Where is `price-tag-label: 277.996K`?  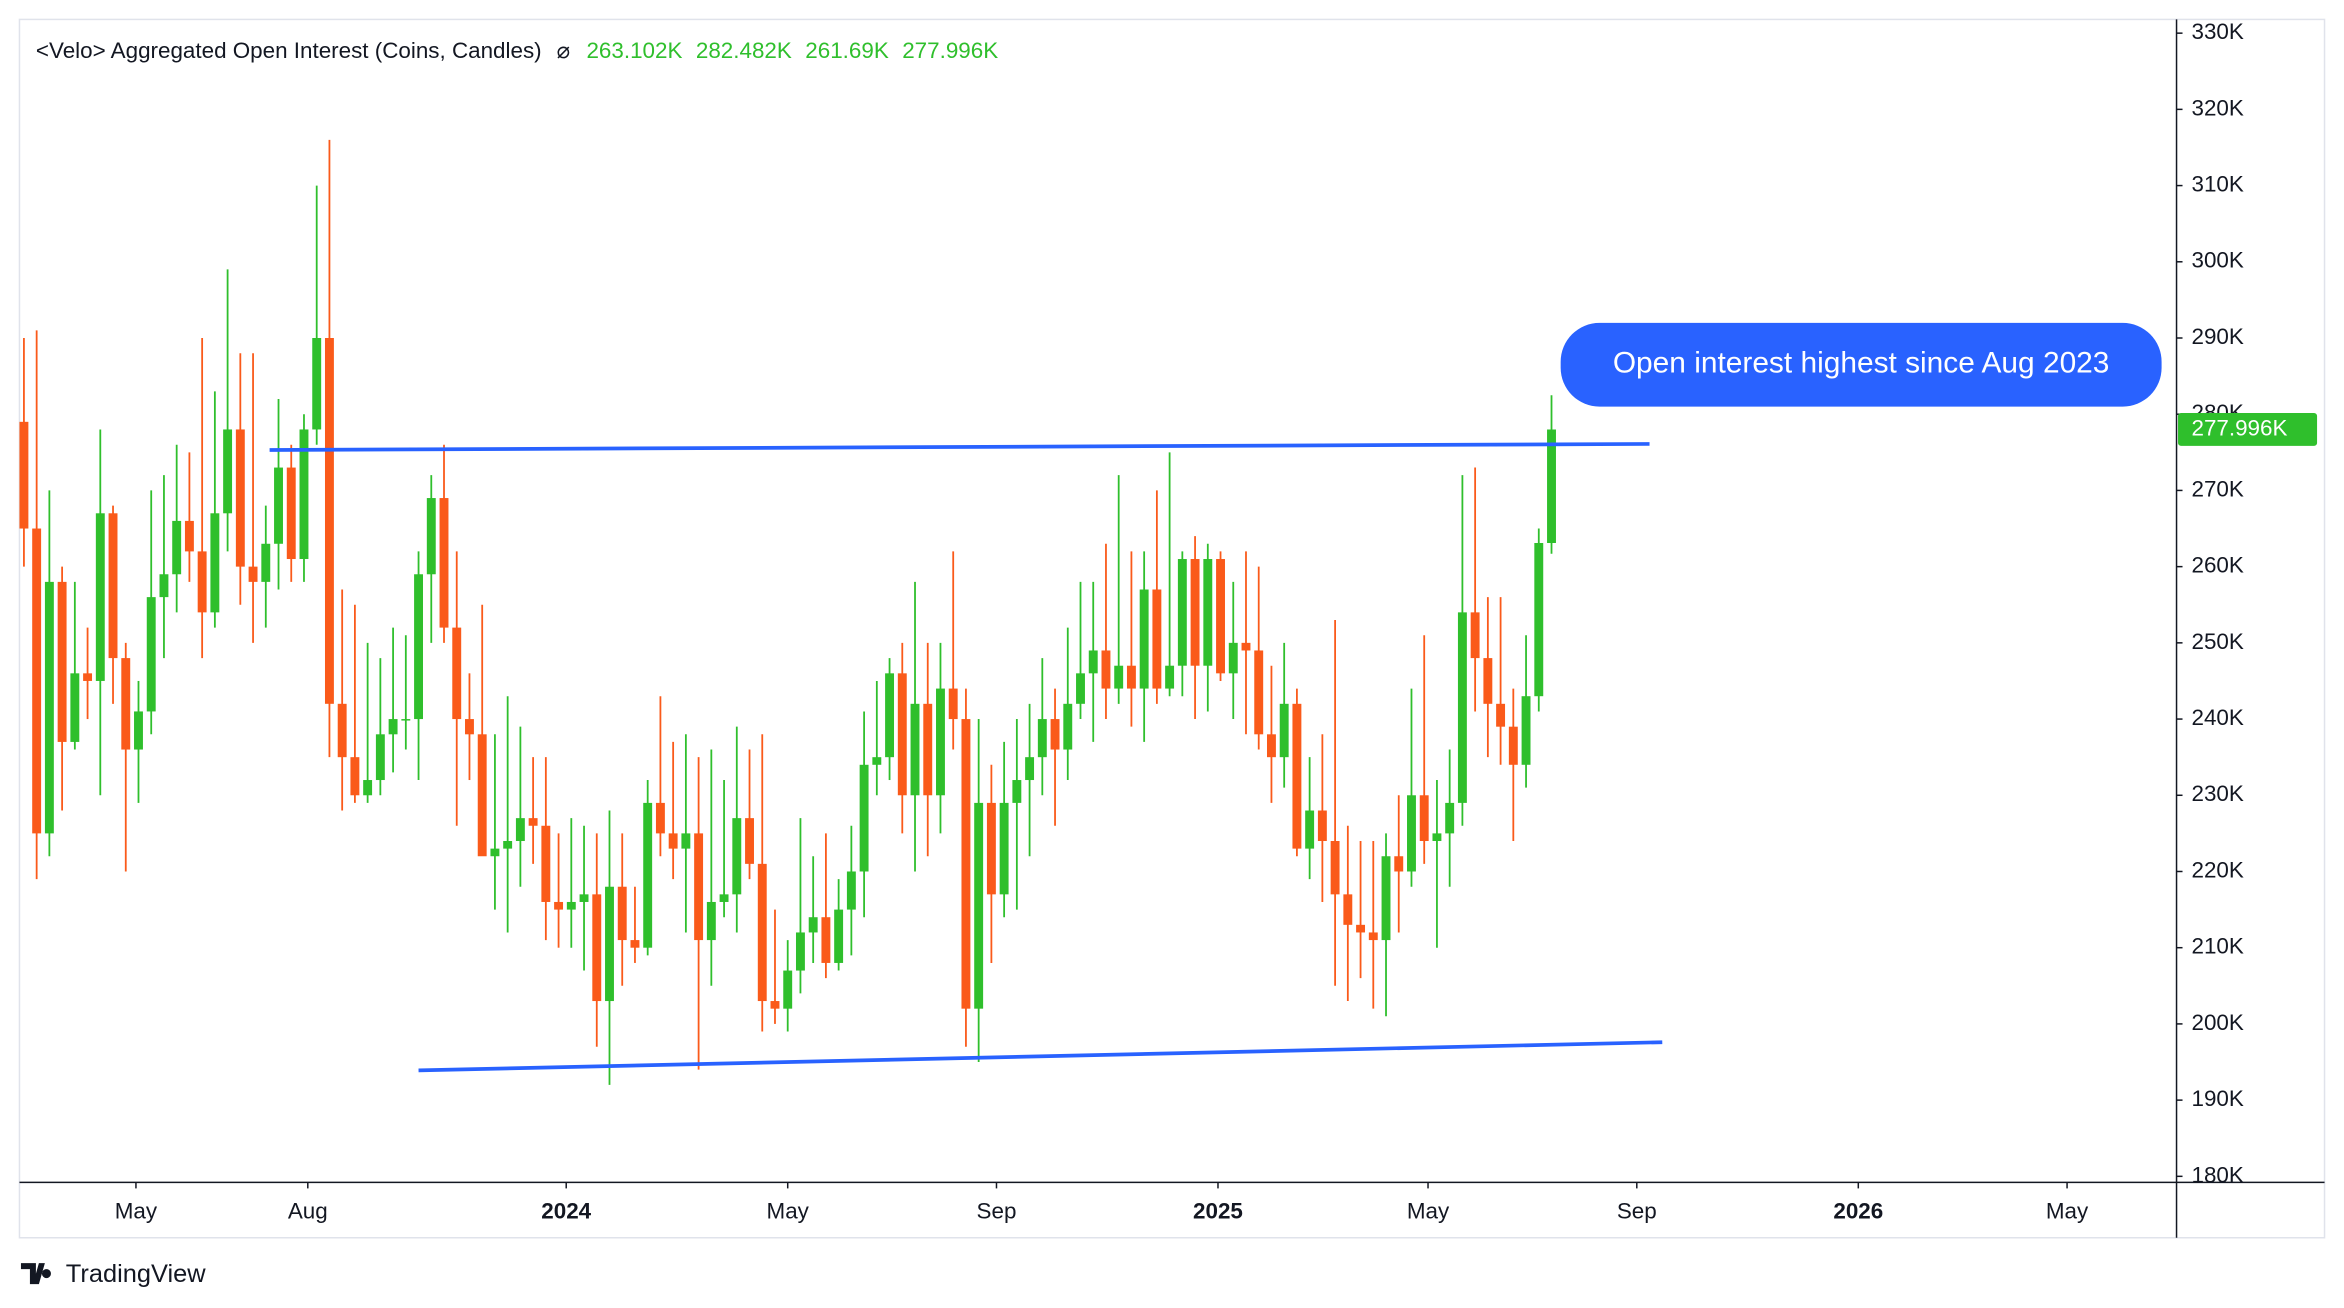
price-tag-label: 277.996K is located at coordinates (2239, 427).